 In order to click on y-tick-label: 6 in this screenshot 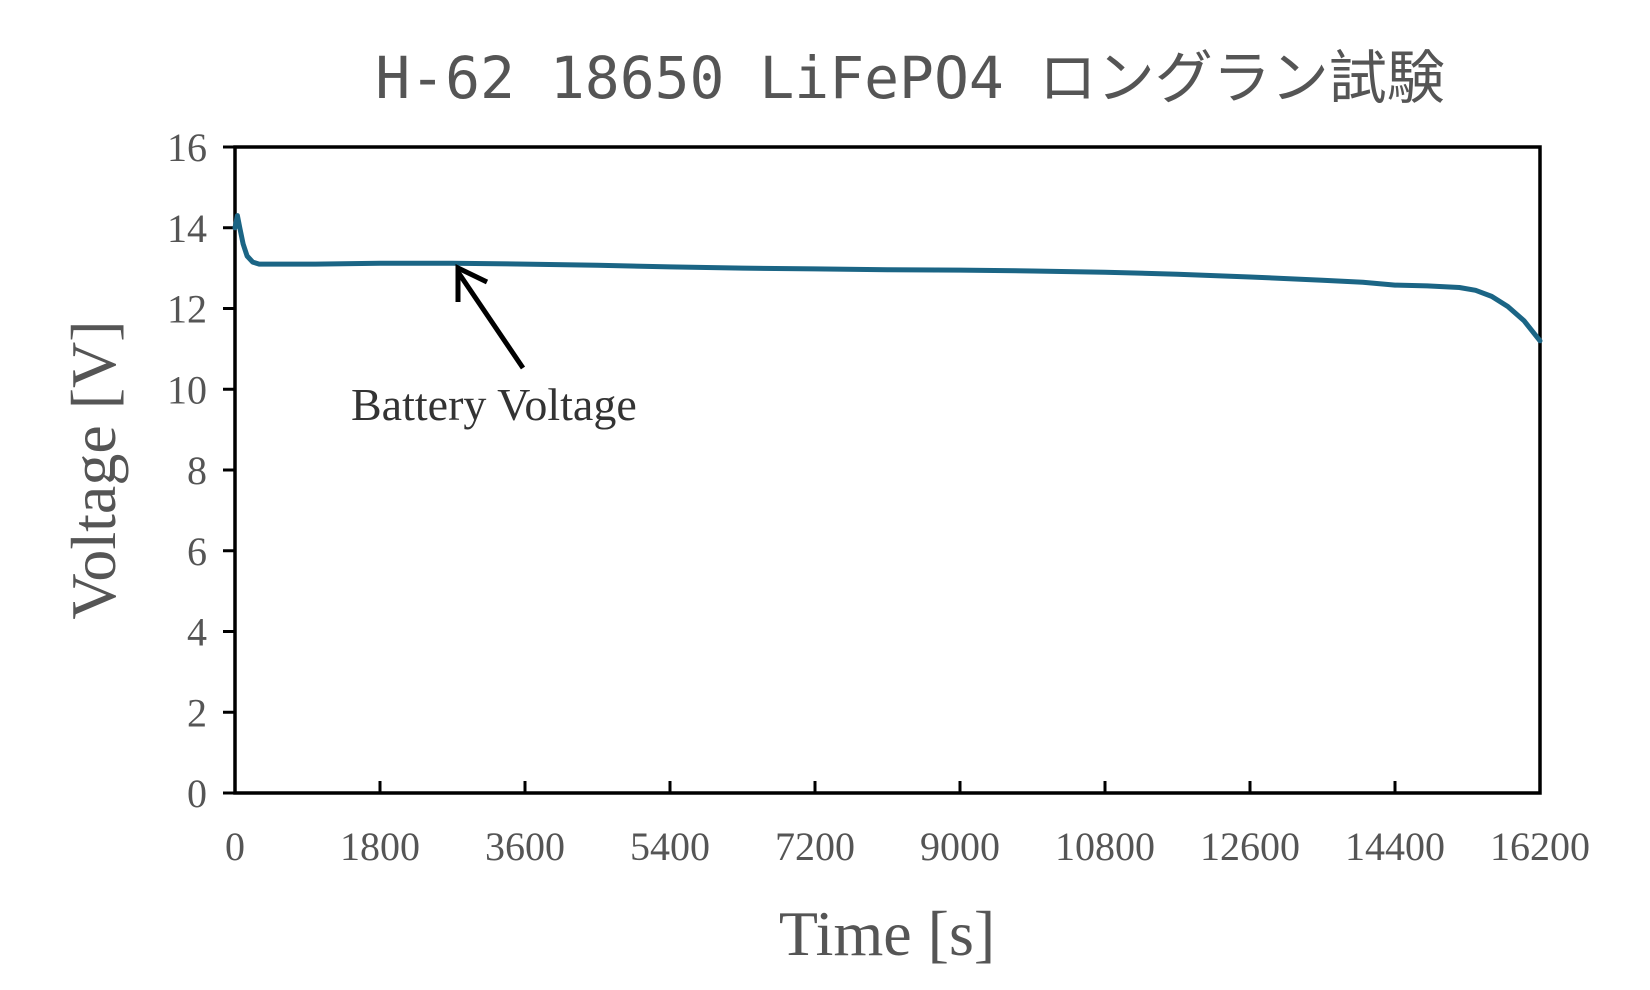, I will do `click(197, 551)`.